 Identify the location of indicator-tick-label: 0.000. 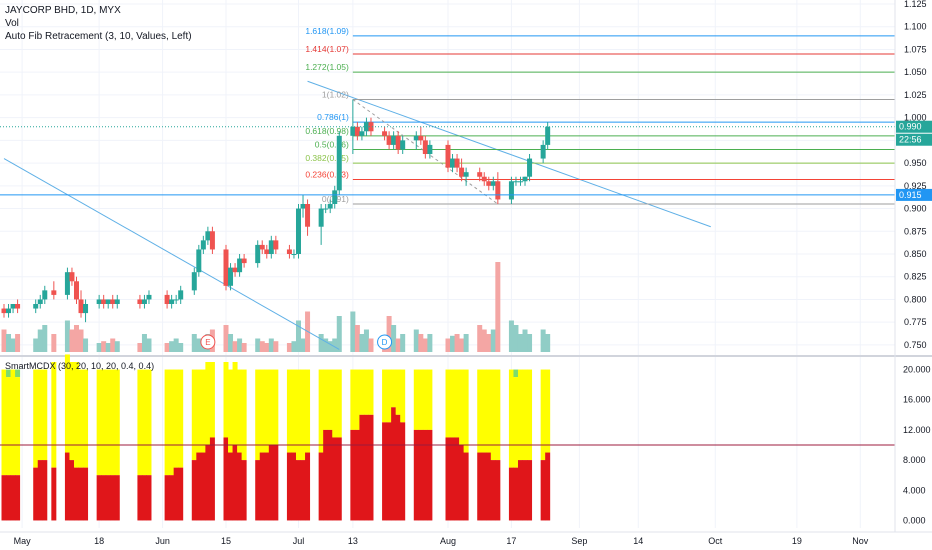
(914, 520).